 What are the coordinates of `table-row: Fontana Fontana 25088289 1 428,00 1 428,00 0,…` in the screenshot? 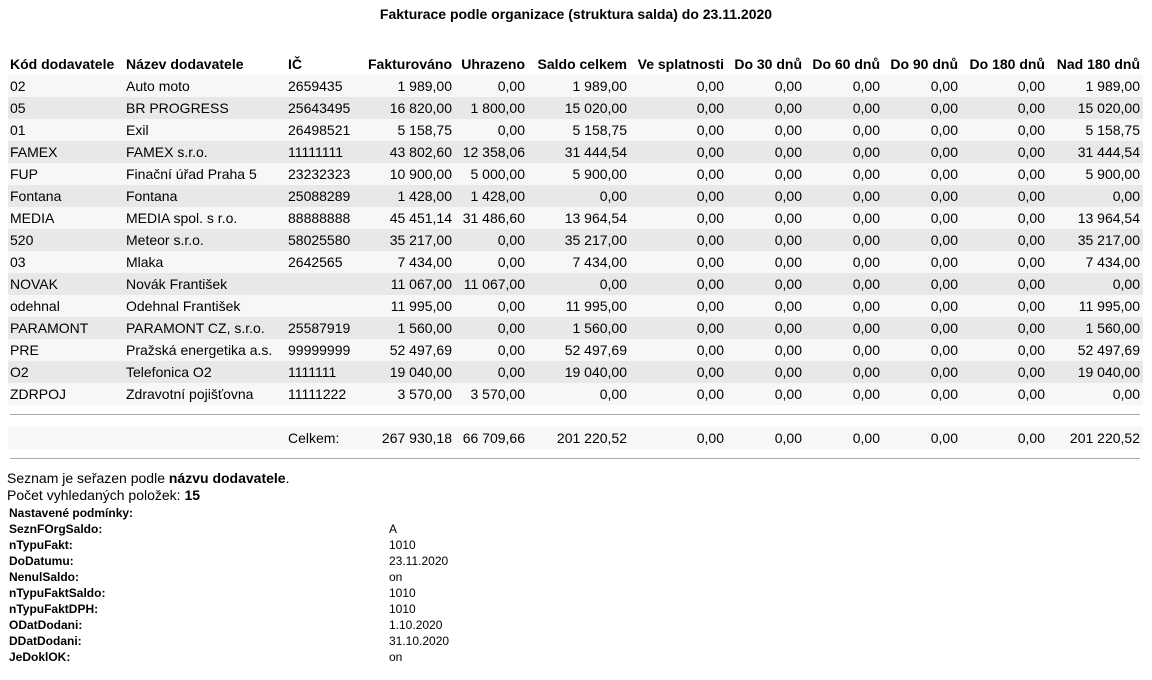 It's located at (575, 196).